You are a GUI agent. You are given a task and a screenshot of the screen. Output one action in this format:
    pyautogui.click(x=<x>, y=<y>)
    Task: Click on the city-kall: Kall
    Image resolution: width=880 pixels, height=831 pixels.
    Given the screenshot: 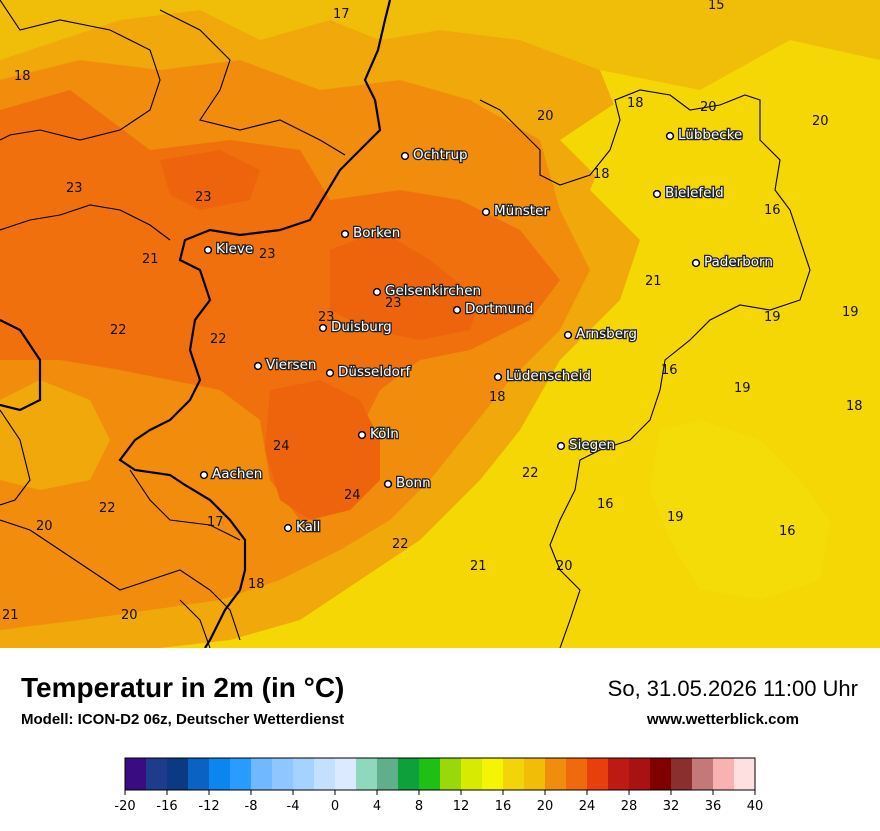 What is the action you would take?
    pyautogui.click(x=302, y=527)
    